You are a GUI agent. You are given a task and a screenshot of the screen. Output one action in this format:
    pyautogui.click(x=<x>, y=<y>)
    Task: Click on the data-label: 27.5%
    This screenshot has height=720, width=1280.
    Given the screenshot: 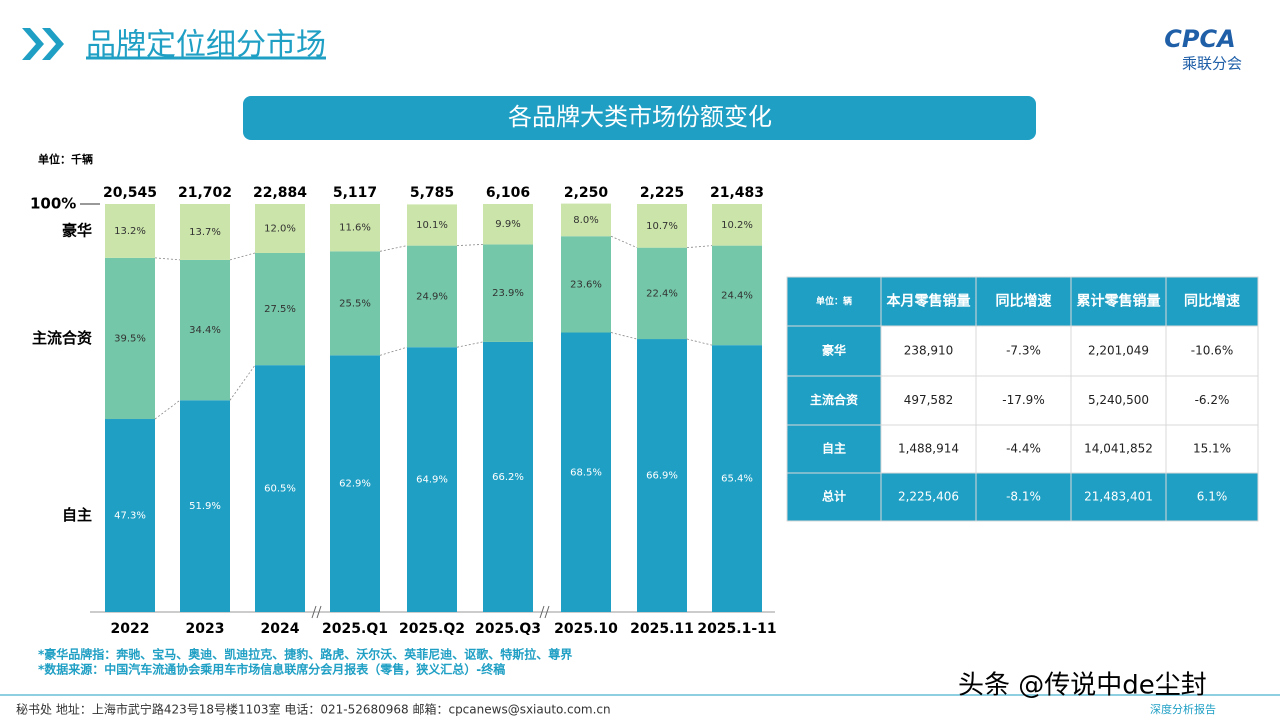 What is the action you would take?
    pyautogui.click(x=280, y=309)
    